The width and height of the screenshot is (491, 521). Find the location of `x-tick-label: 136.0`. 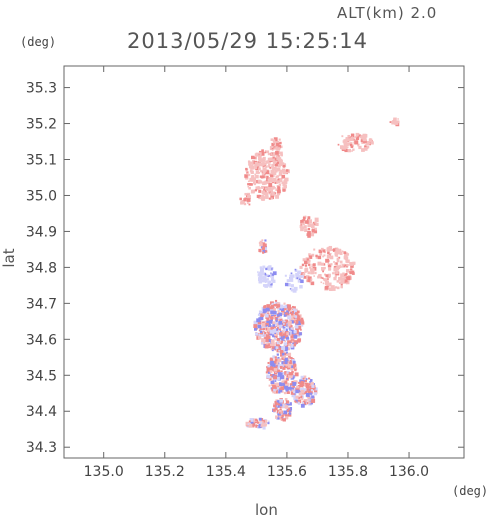

x-tick-label: 136.0 is located at coordinates (409, 472).